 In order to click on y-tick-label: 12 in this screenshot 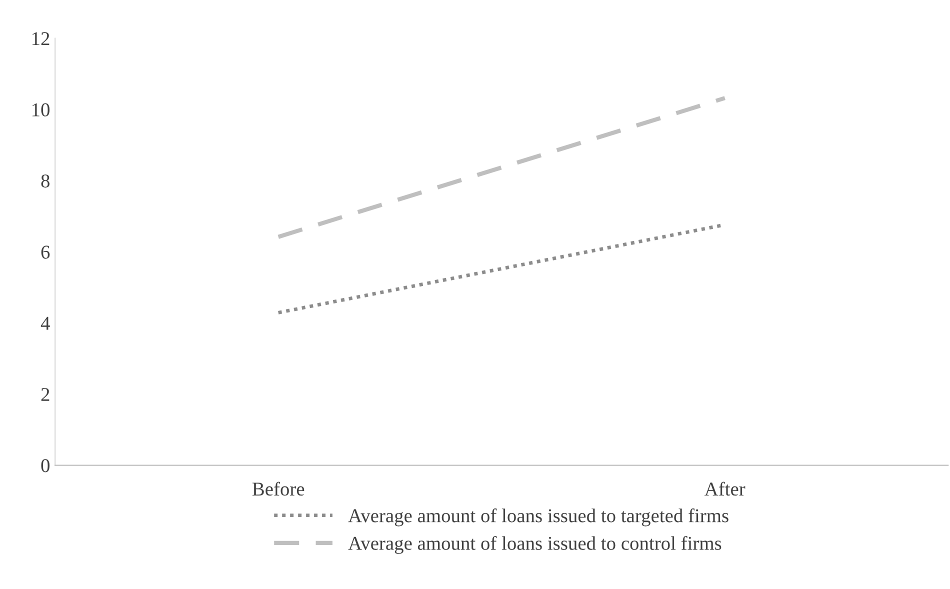, I will do `click(41, 39)`.